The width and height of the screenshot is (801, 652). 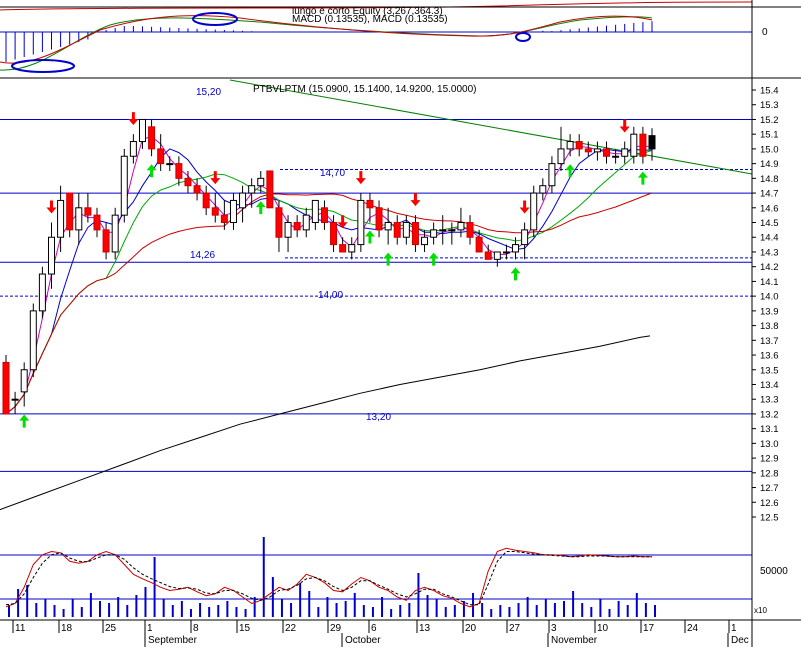 I want to click on macd-highlight-cross, so click(x=523, y=37).